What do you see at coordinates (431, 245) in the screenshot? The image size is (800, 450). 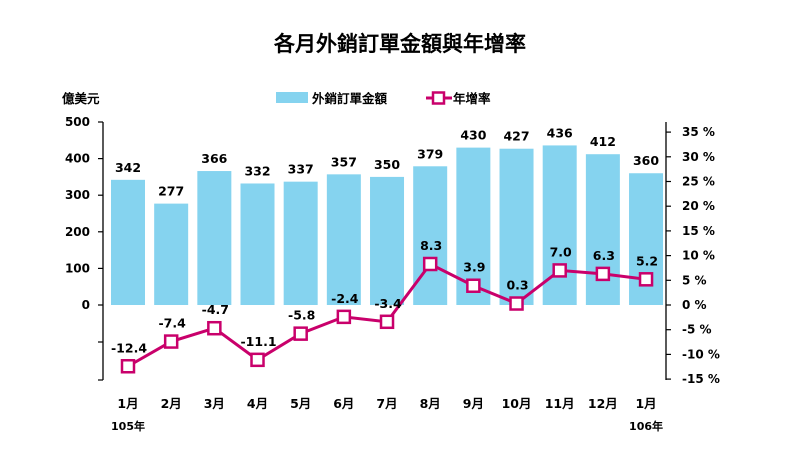 I see `line-value-label: 8.3` at bounding box center [431, 245].